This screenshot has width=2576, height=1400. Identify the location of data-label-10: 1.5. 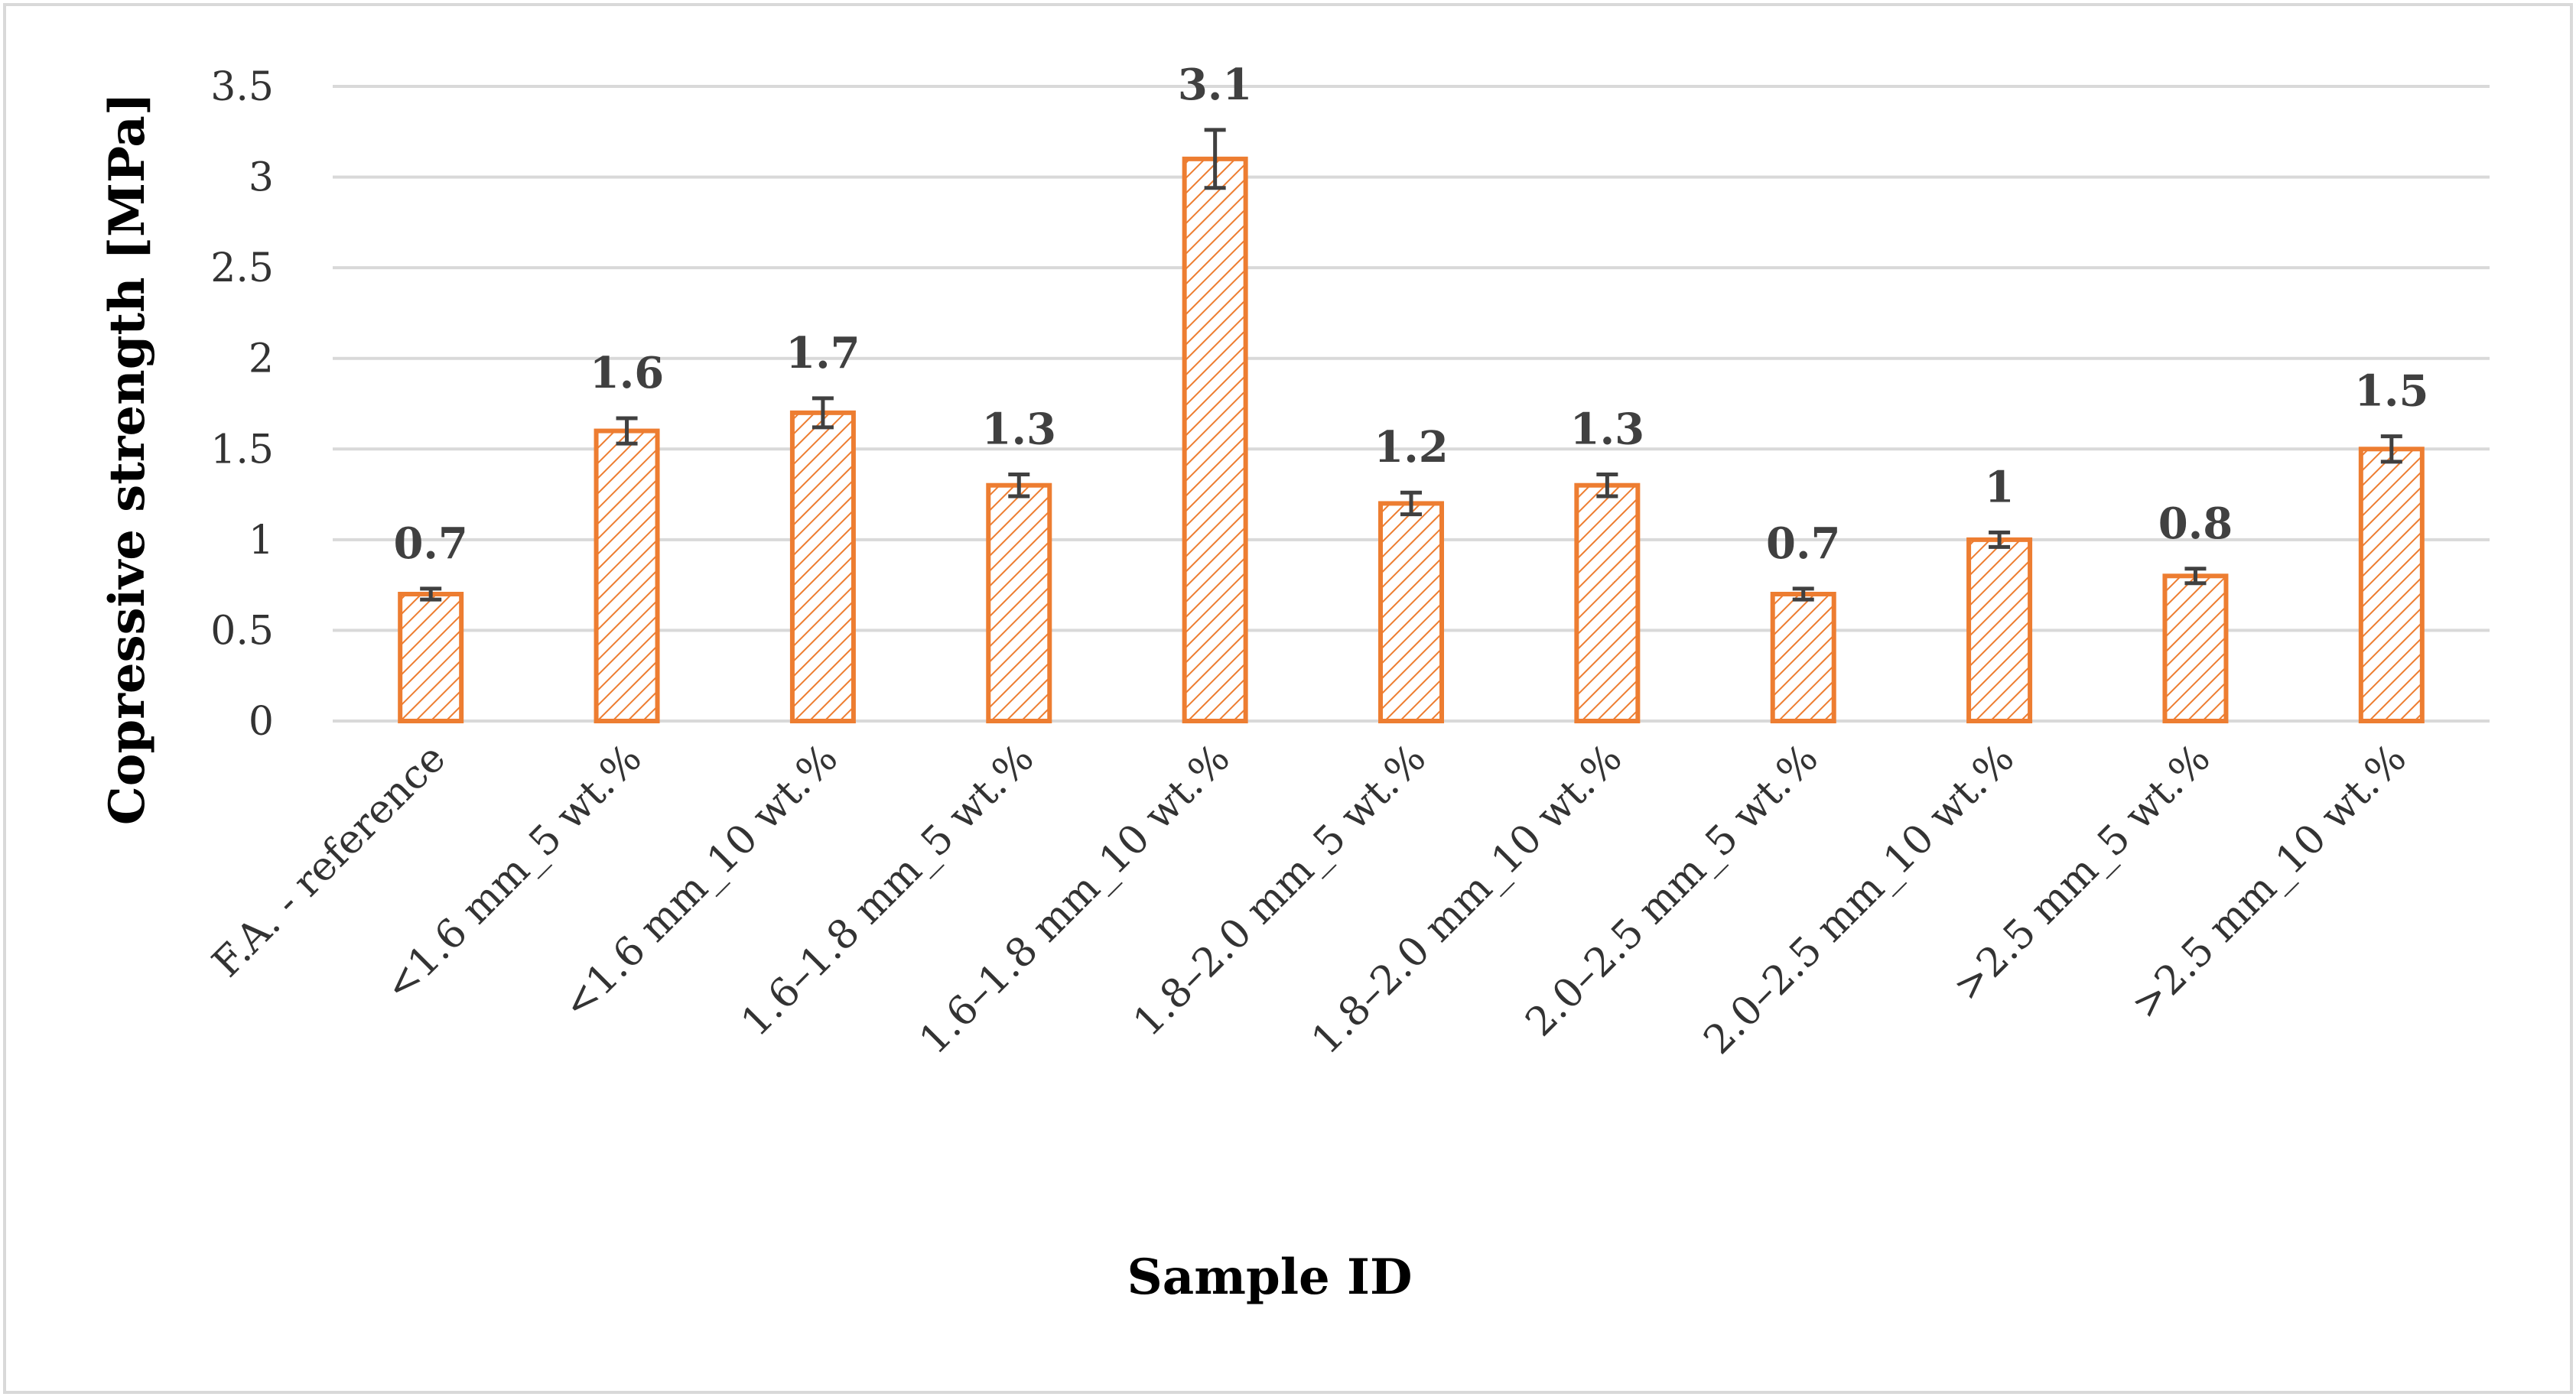
(2391, 391).